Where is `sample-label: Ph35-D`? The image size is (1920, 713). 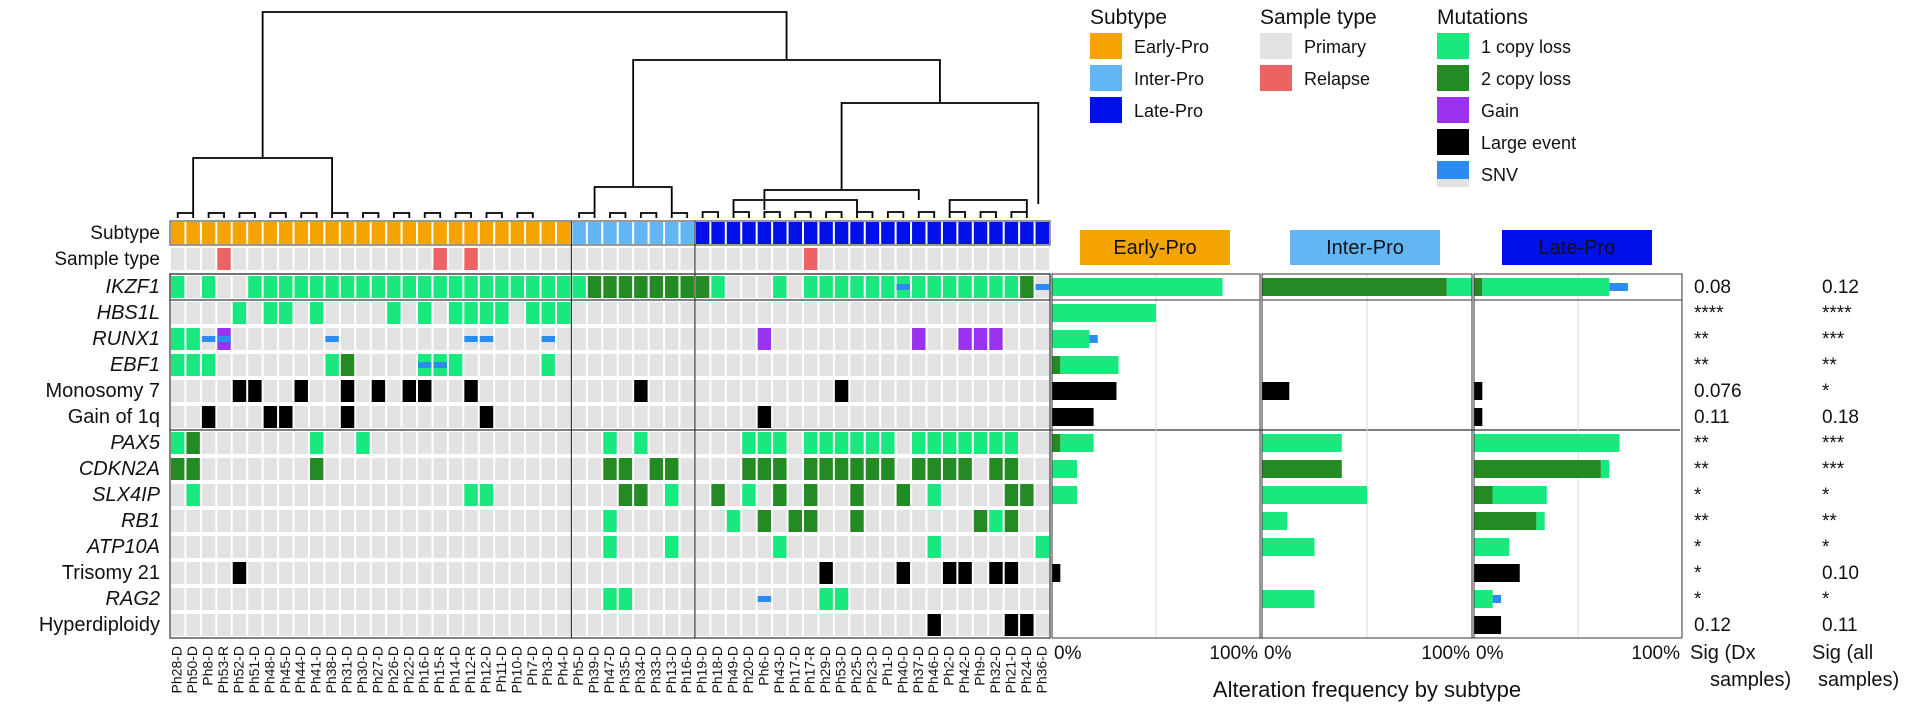
sample-label: Ph35-D is located at coordinates (624, 669).